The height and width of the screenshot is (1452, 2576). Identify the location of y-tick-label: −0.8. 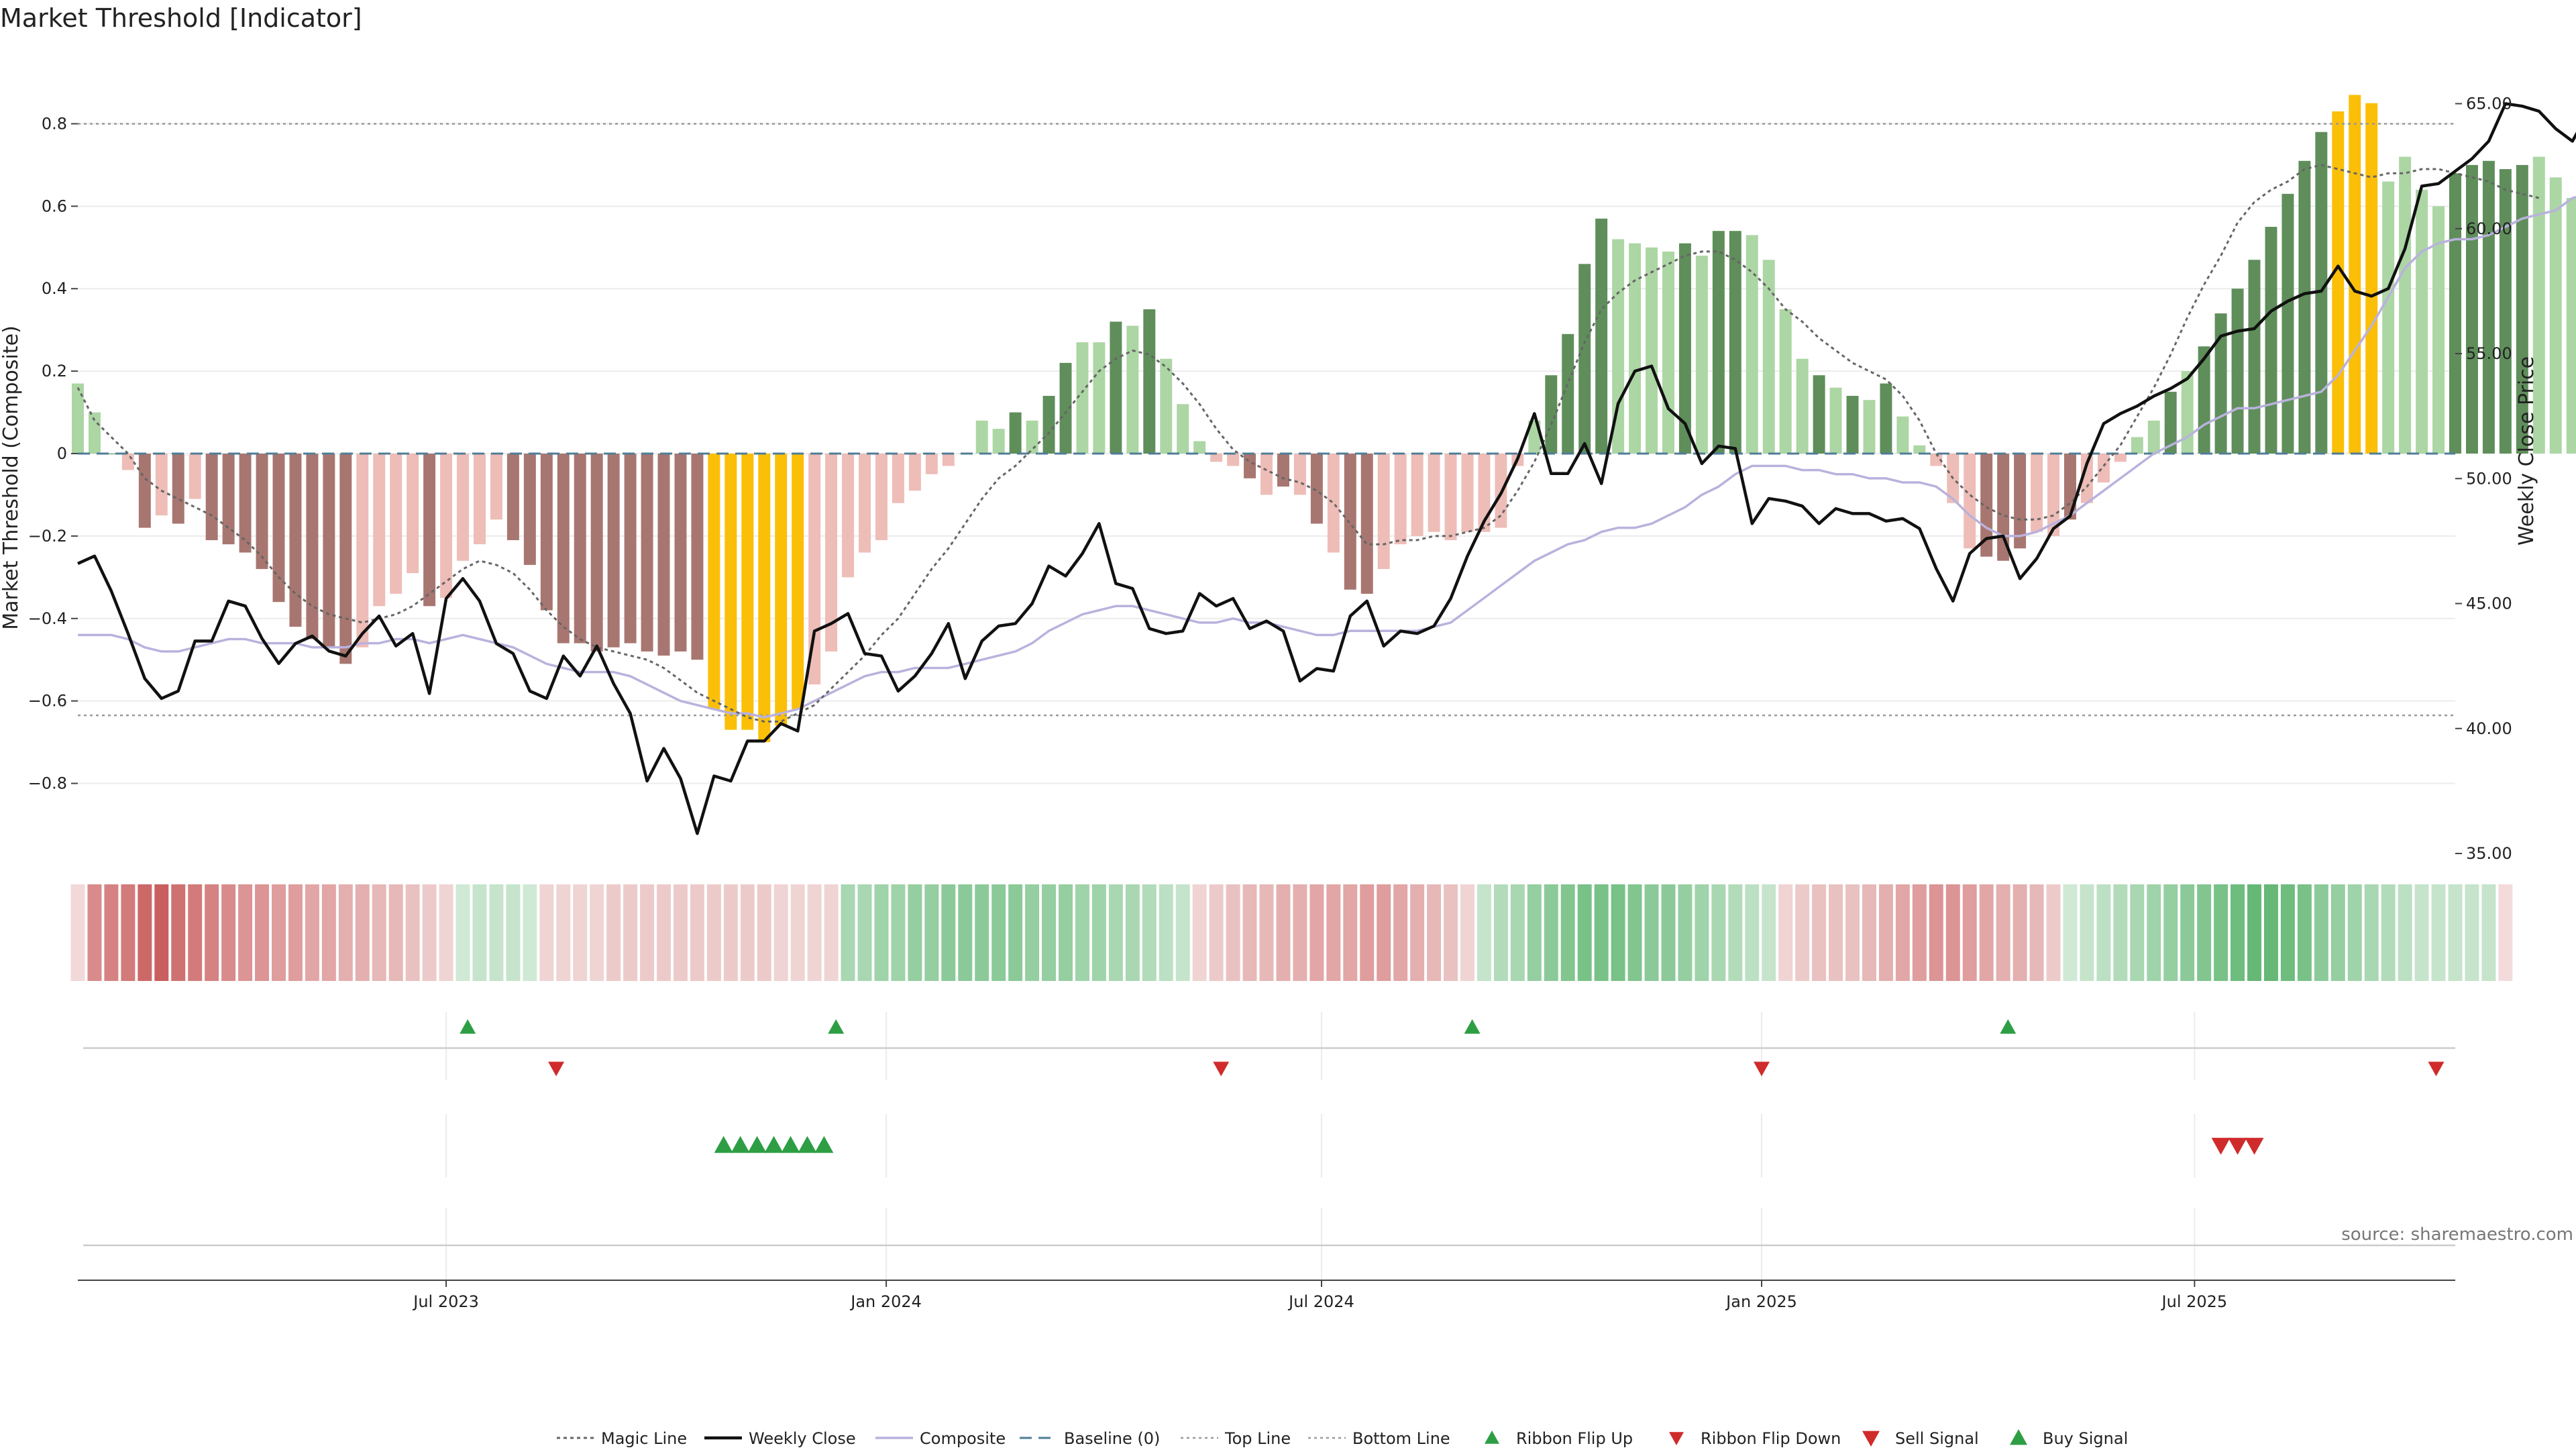
(47, 783).